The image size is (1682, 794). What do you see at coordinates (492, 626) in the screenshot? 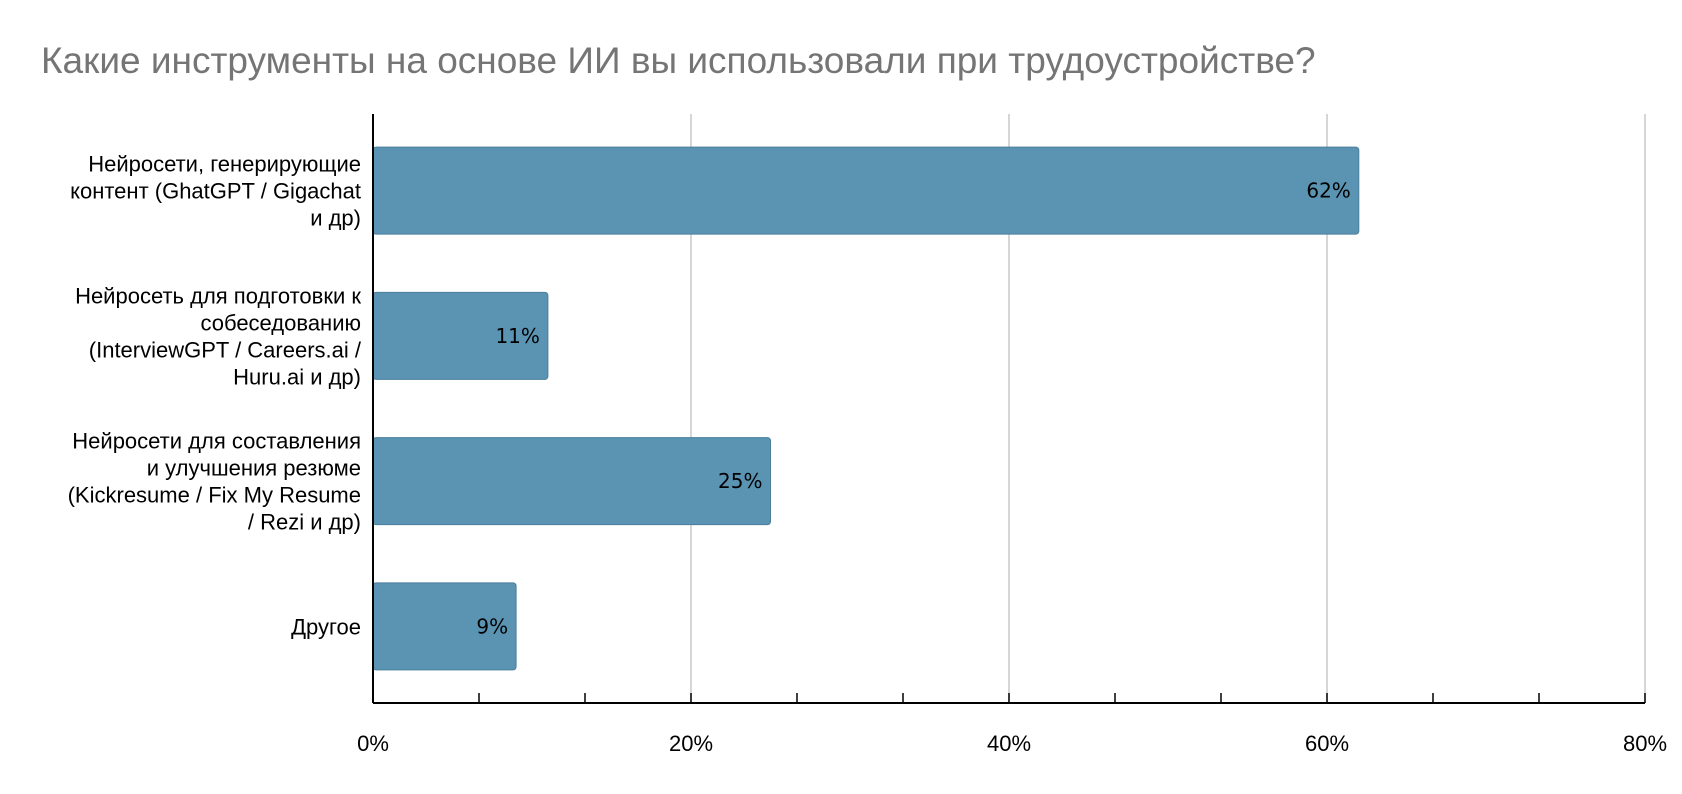
I see `data-label-3: 9%` at bounding box center [492, 626].